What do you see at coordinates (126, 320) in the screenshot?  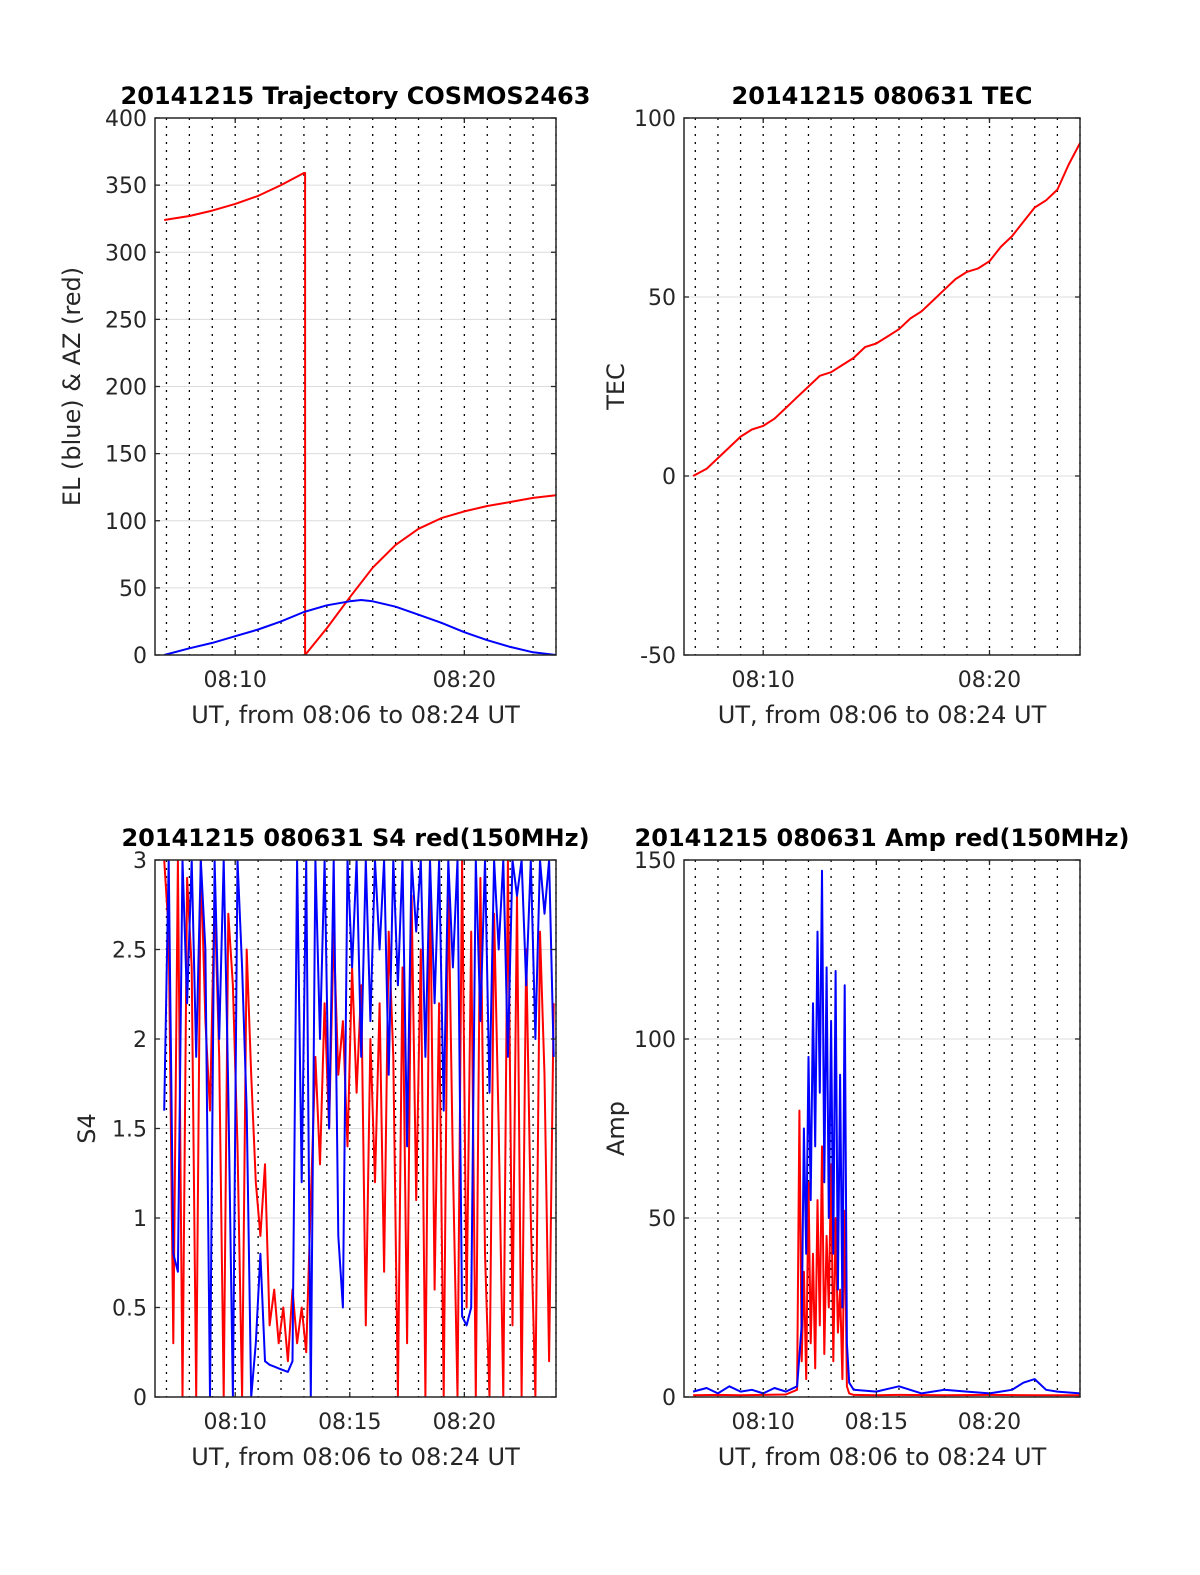 I see `y-tick-label: 250` at bounding box center [126, 320].